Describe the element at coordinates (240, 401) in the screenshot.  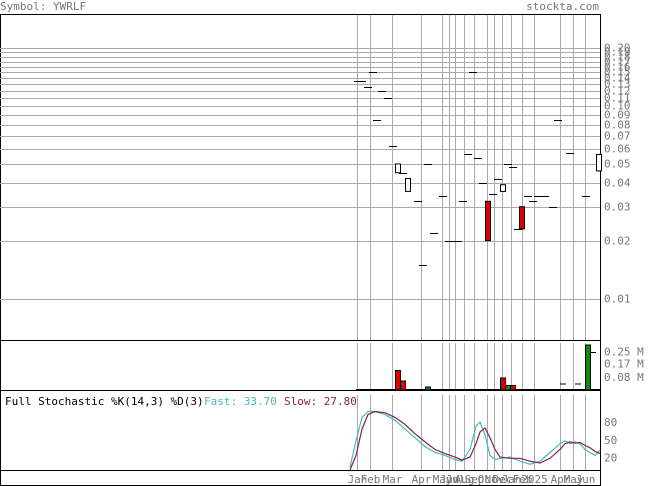
I see `legend-fast: Fast: 33.70` at that location.